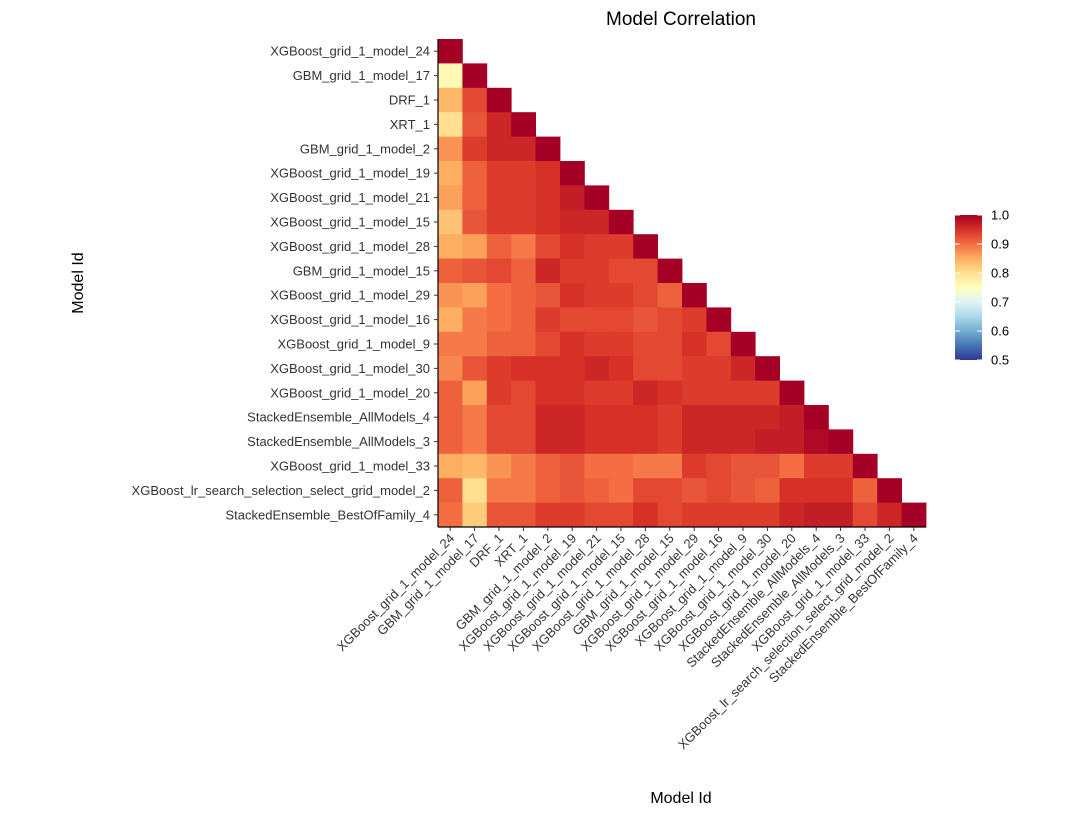 This screenshot has width=1092, height=815. Describe the element at coordinates (968, 287) in the screenshot. I see `legend-colorbar` at that location.